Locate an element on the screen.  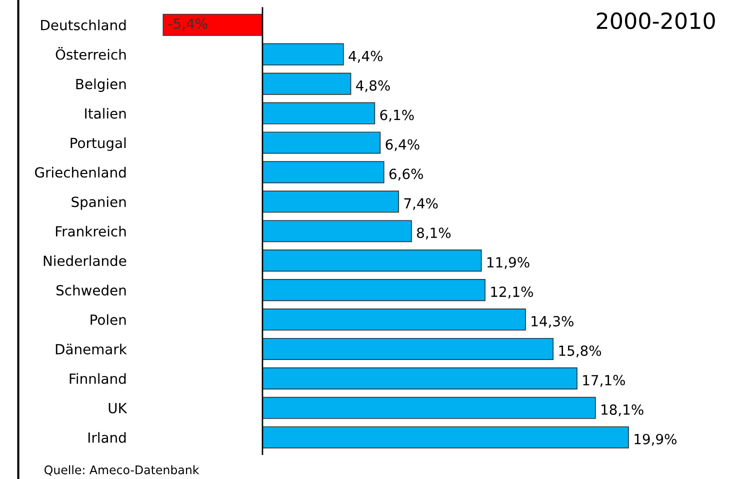
source-note: Quelle: Ameco-Datenbank is located at coordinates (122, 470).